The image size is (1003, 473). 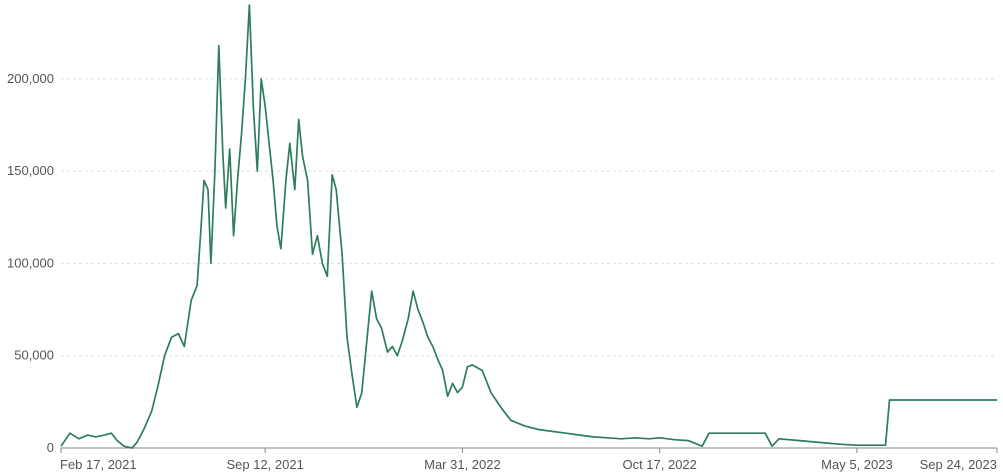 I want to click on y-axis-tick-labels: 0 50,000 100,000 150,000 200,000, so click(x=30, y=263).